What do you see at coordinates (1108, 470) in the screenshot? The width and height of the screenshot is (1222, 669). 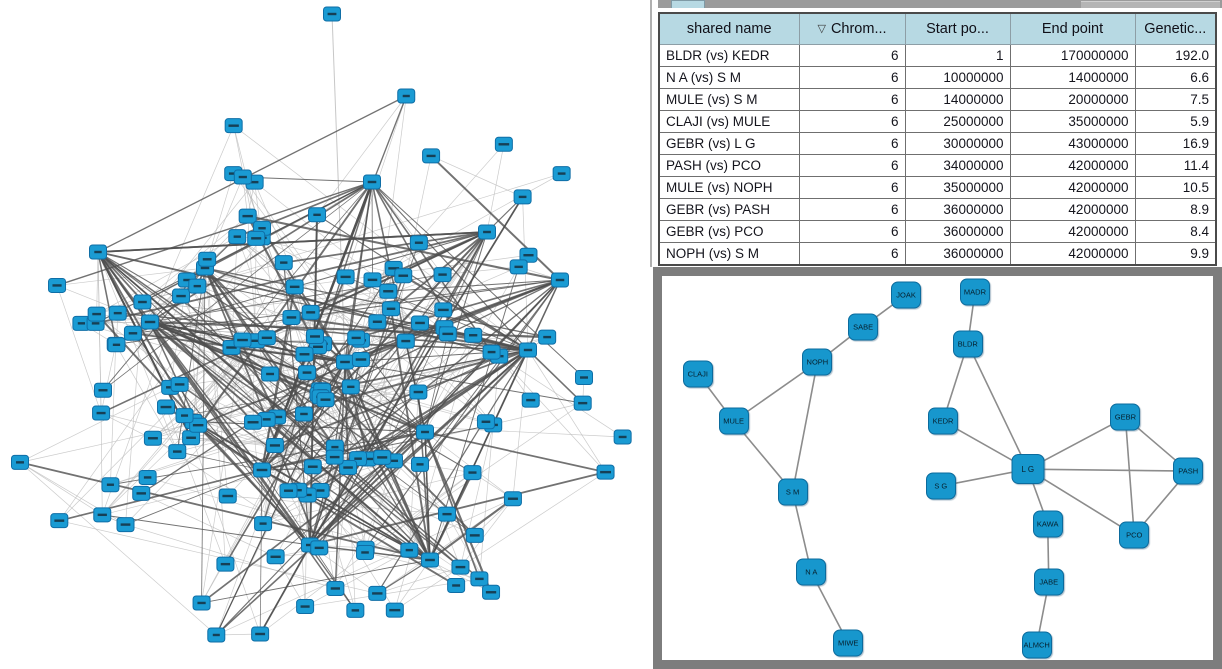 I see `subnetwork-edge-l-g-pash` at bounding box center [1108, 470].